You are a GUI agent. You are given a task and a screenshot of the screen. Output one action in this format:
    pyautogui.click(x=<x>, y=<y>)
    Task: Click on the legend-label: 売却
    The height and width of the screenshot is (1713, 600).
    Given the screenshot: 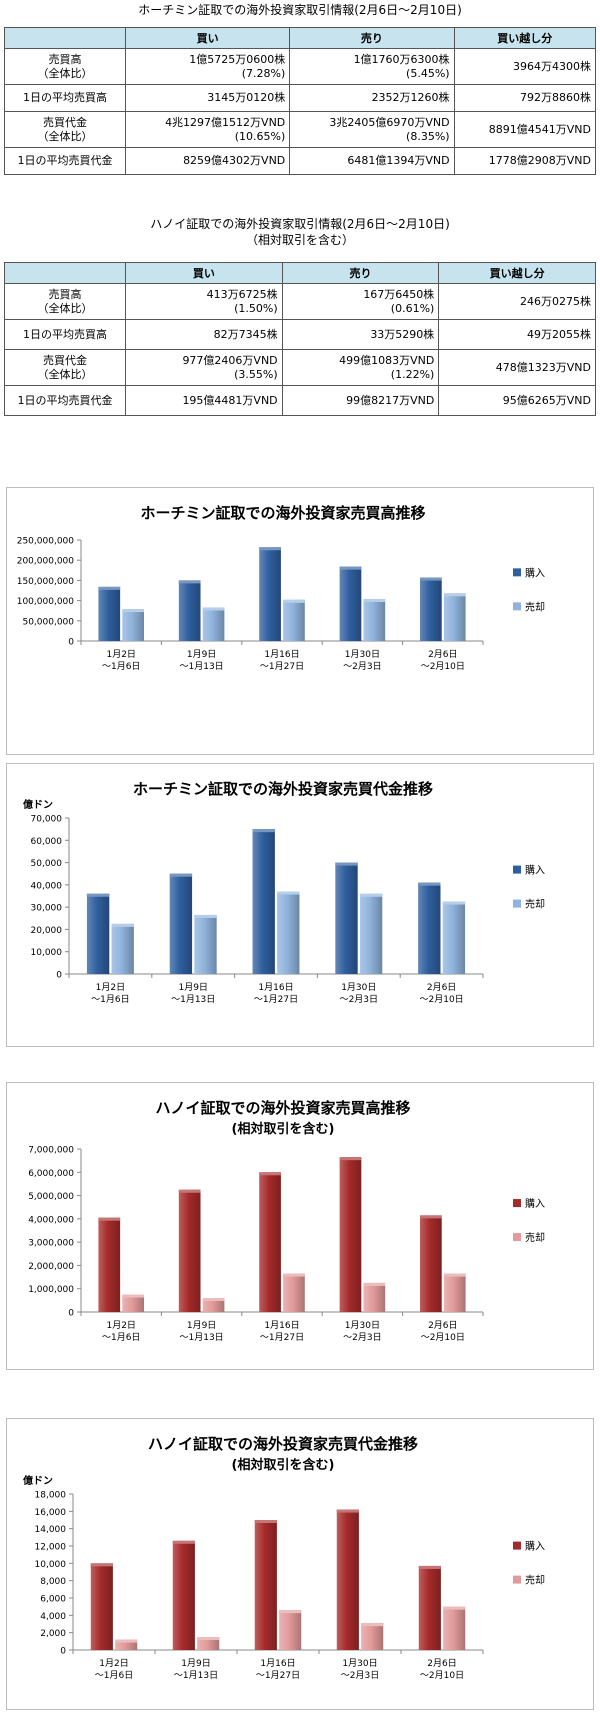 What is the action you would take?
    pyautogui.click(x=535, y=904)
    